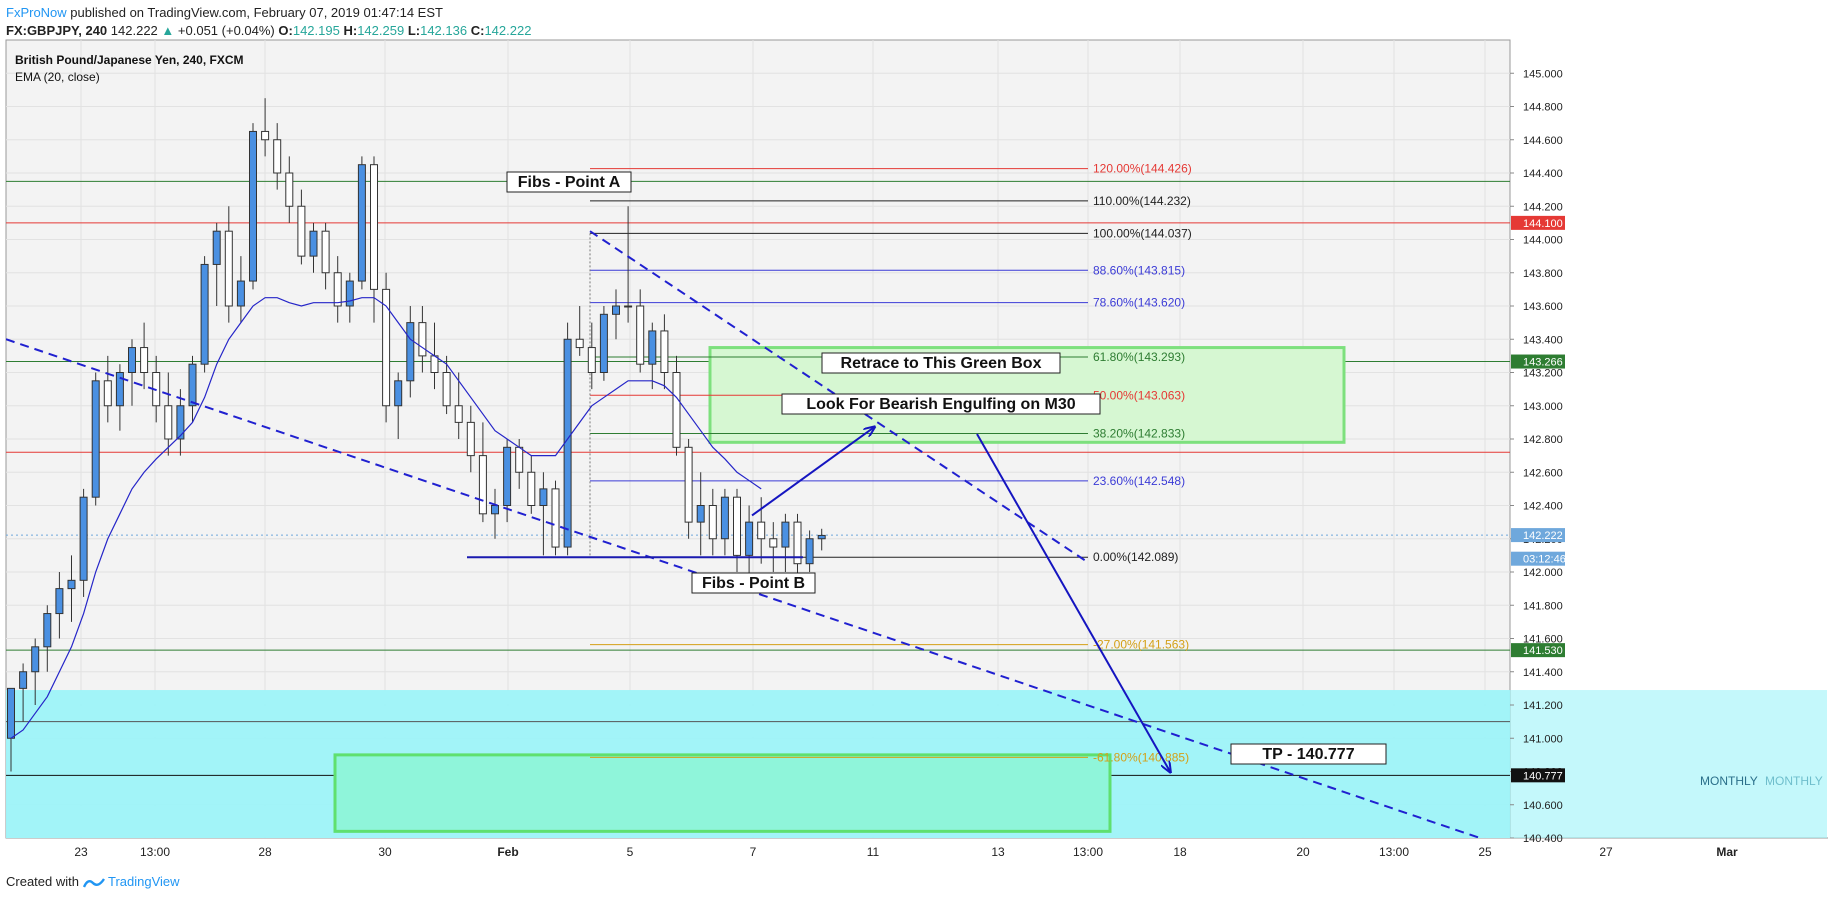  Describe the element at coordinates (1142, 169) in the screenshot. I see `fib-level-label: 120.00%(144.426)` at that location.